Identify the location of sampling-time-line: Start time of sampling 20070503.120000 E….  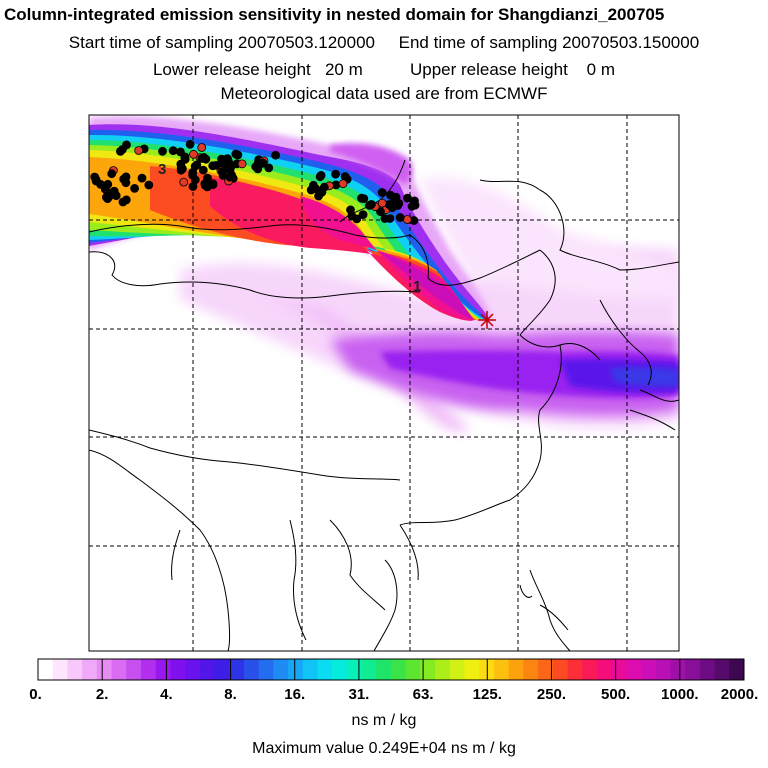
(384, 42).